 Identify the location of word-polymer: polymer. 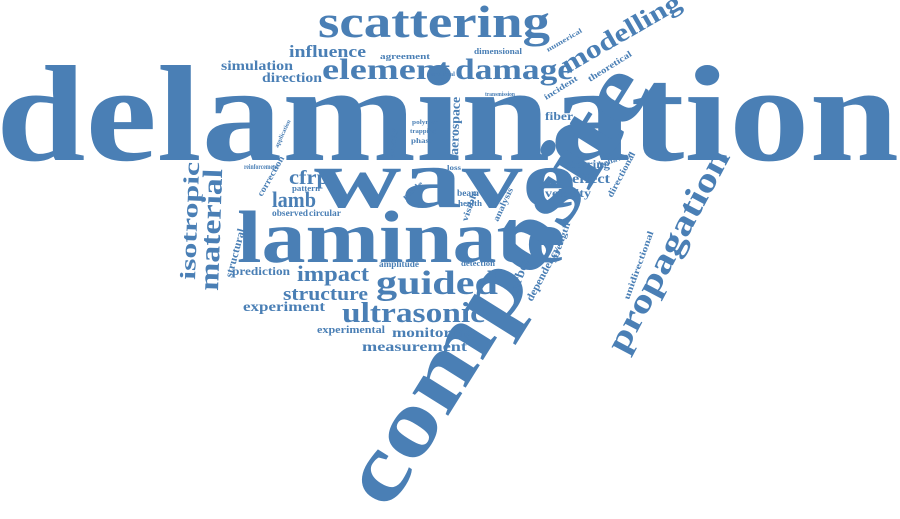
(425, 123).